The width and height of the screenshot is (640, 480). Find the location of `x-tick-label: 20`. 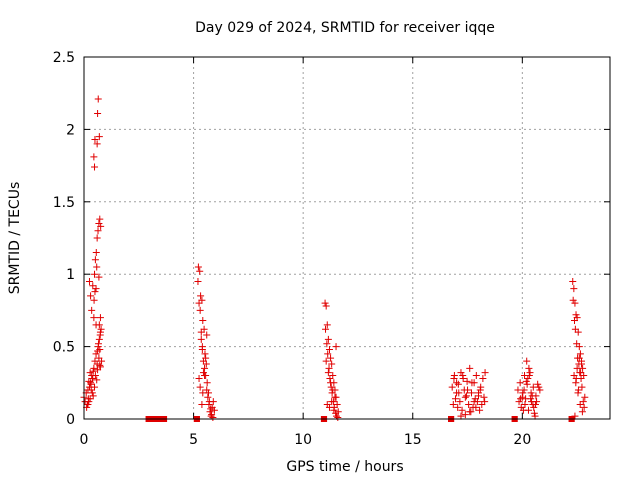

x-tick-label: 20 is located at coordinates (522, 440).